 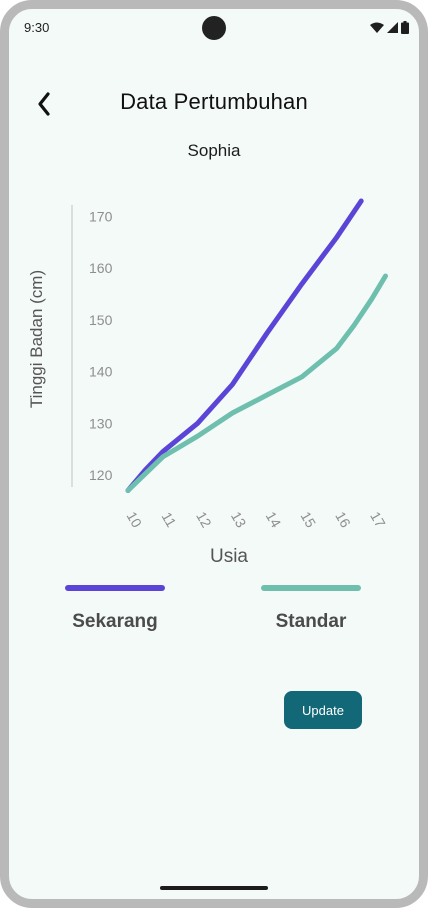 What do you see at coordinates (311, 588) in the screenshot?
I see `legend-swatch-standar` at bounding box center [311, 588].